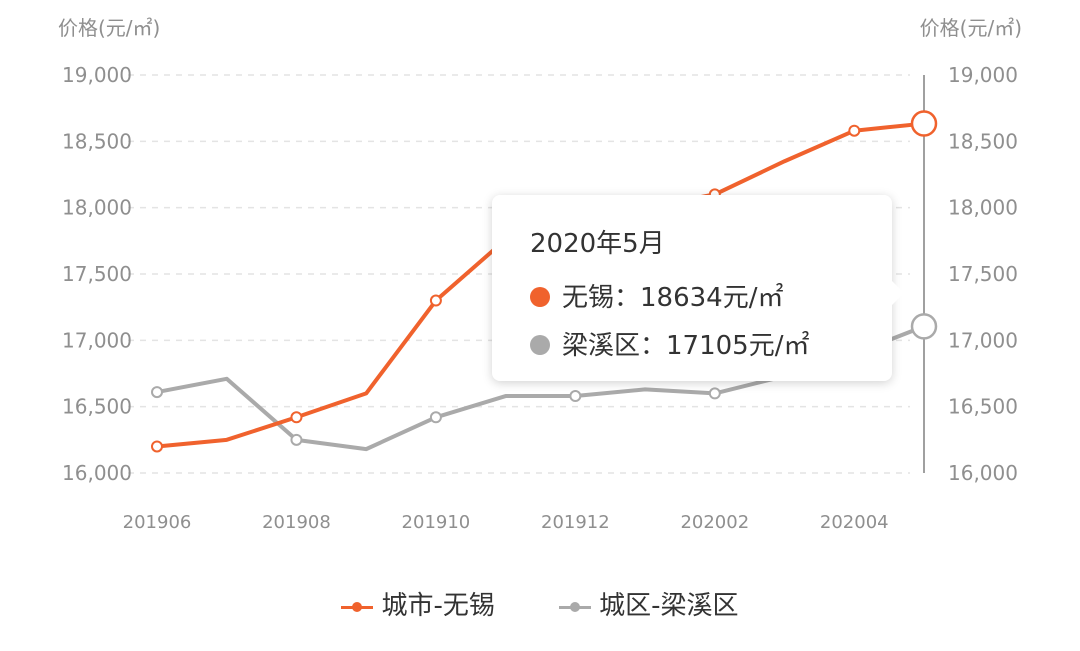 This screenshot has width=1080, height=651. I want to click on tooltip-row-label: 无锡：18634元/㎡, so click(673, 298).